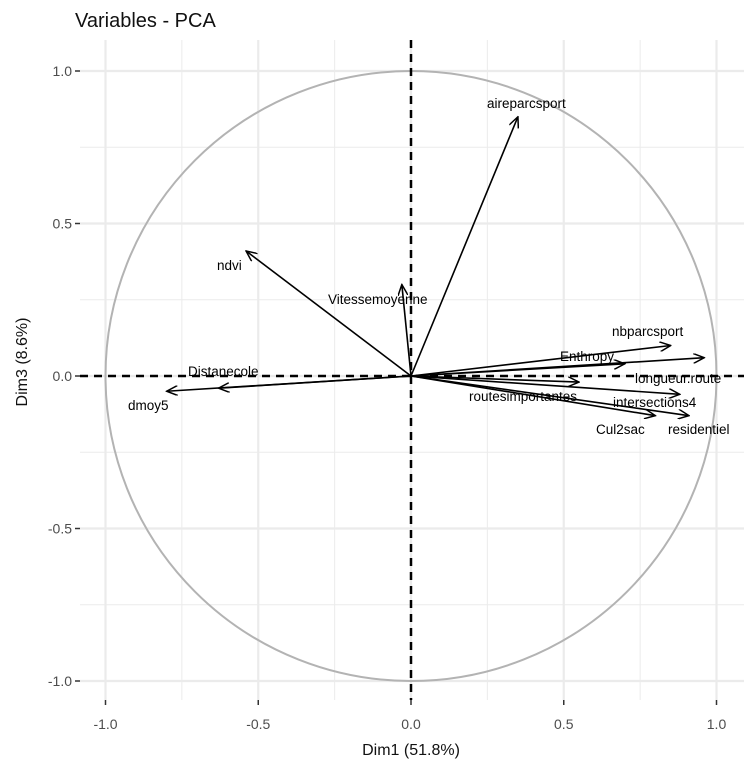 This screenshot has width=744, height=762. What do you see at coordinates (699, 429) in the screenshot?
I see `label-residentiel: residentiel` at bounding box center [699, 429].